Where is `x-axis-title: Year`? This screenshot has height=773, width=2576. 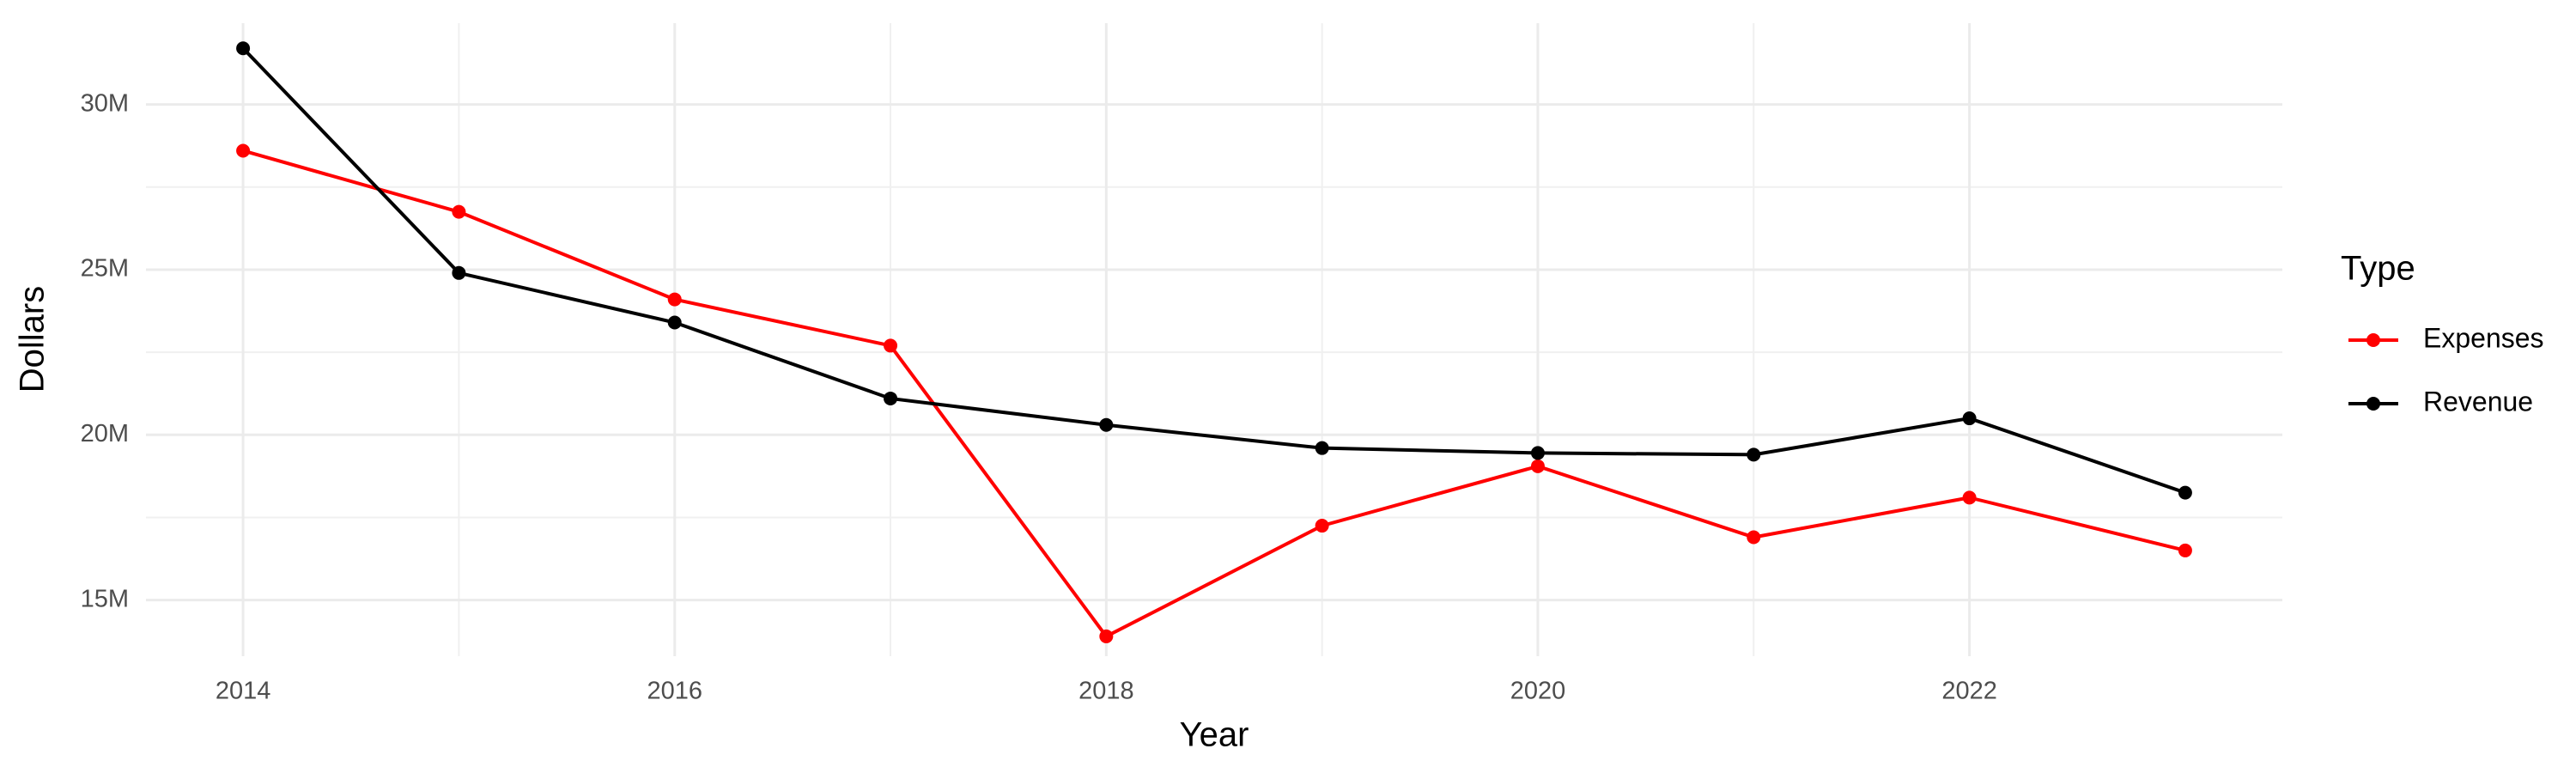 x-axis-title: Year is located at coordinates (1214, 735).